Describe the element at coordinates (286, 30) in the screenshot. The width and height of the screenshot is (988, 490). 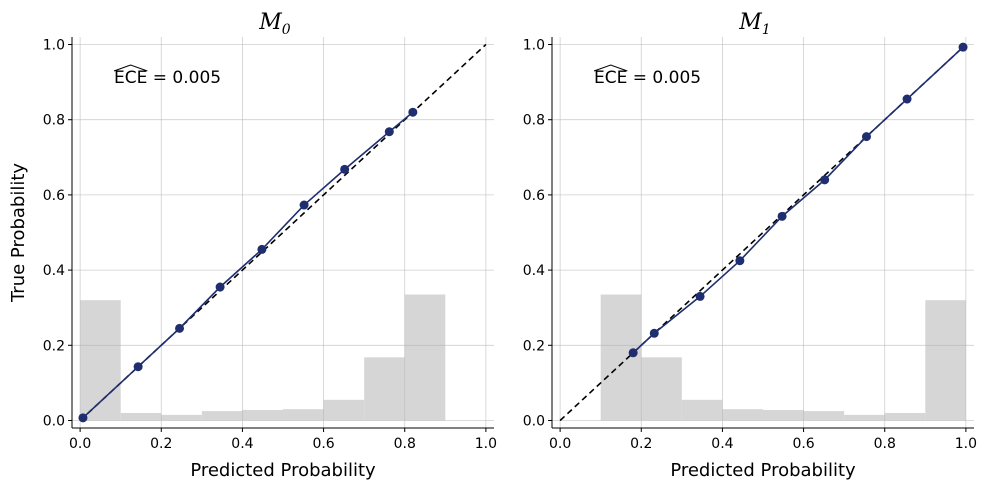
I see `chart-title-subscript: 0` at that location.